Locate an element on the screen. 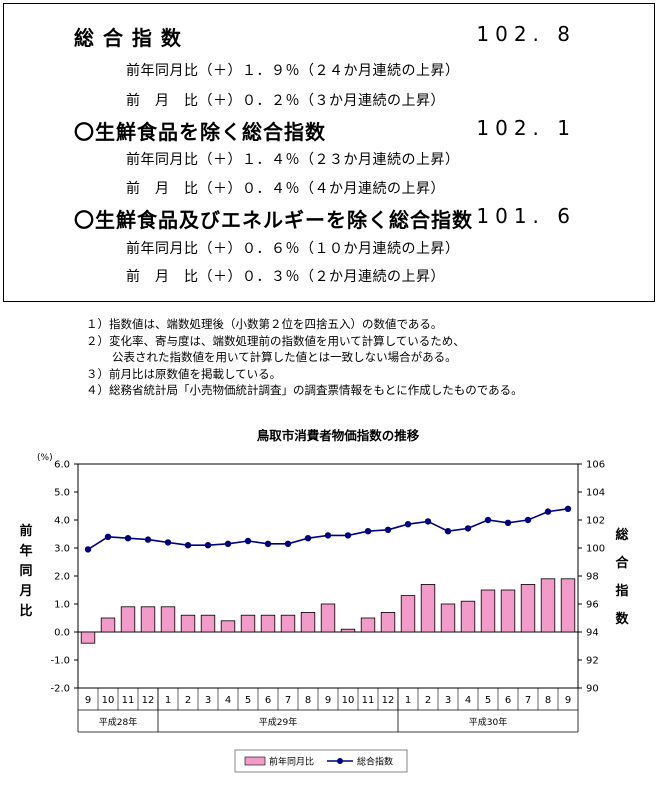 Image resolution: width=660 pixels, height=799 pixels. legend-box is located at coordinates (321, 761).